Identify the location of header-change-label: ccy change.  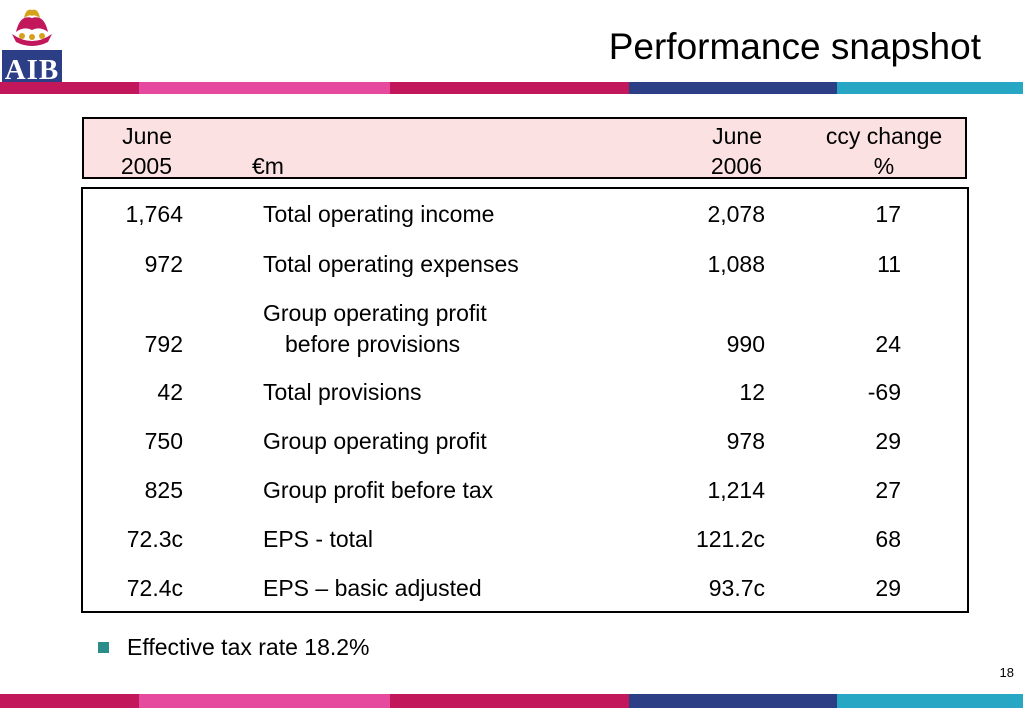
(884, 136).